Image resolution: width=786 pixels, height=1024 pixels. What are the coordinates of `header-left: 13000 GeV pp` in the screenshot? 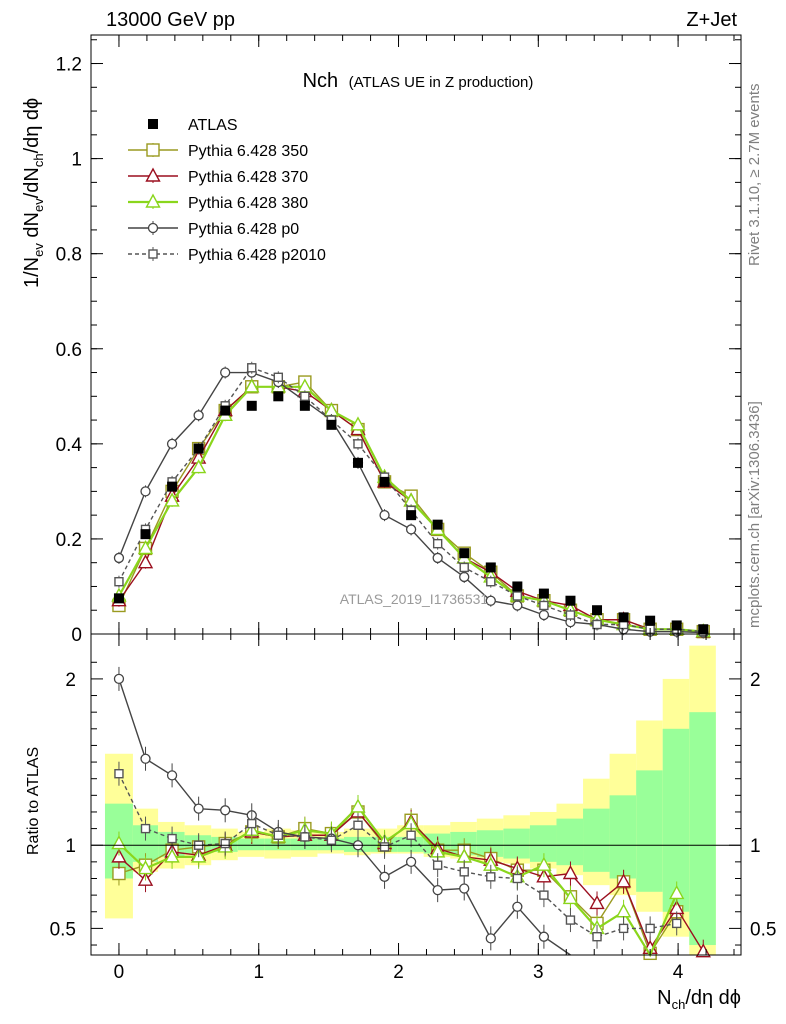 It's located at (170, 20).